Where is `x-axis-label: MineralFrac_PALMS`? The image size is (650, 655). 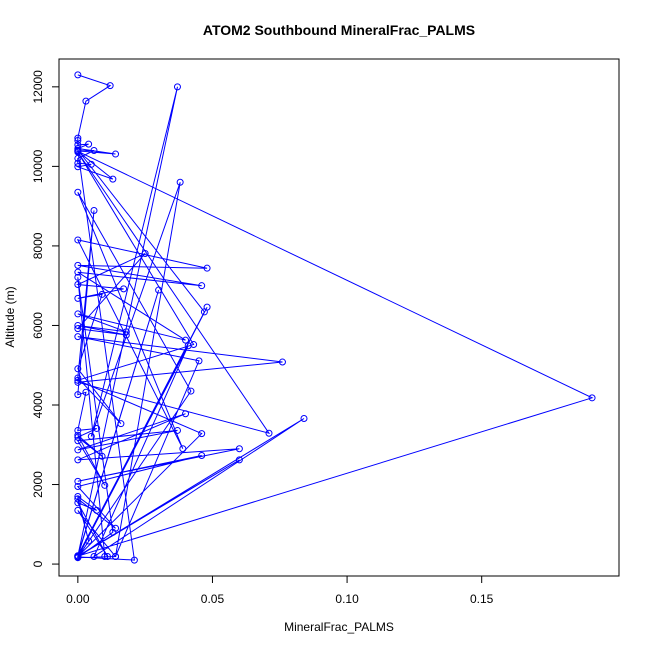
x-axis-label: MineralFrac_PALMS is located at coordinates (339, 627).